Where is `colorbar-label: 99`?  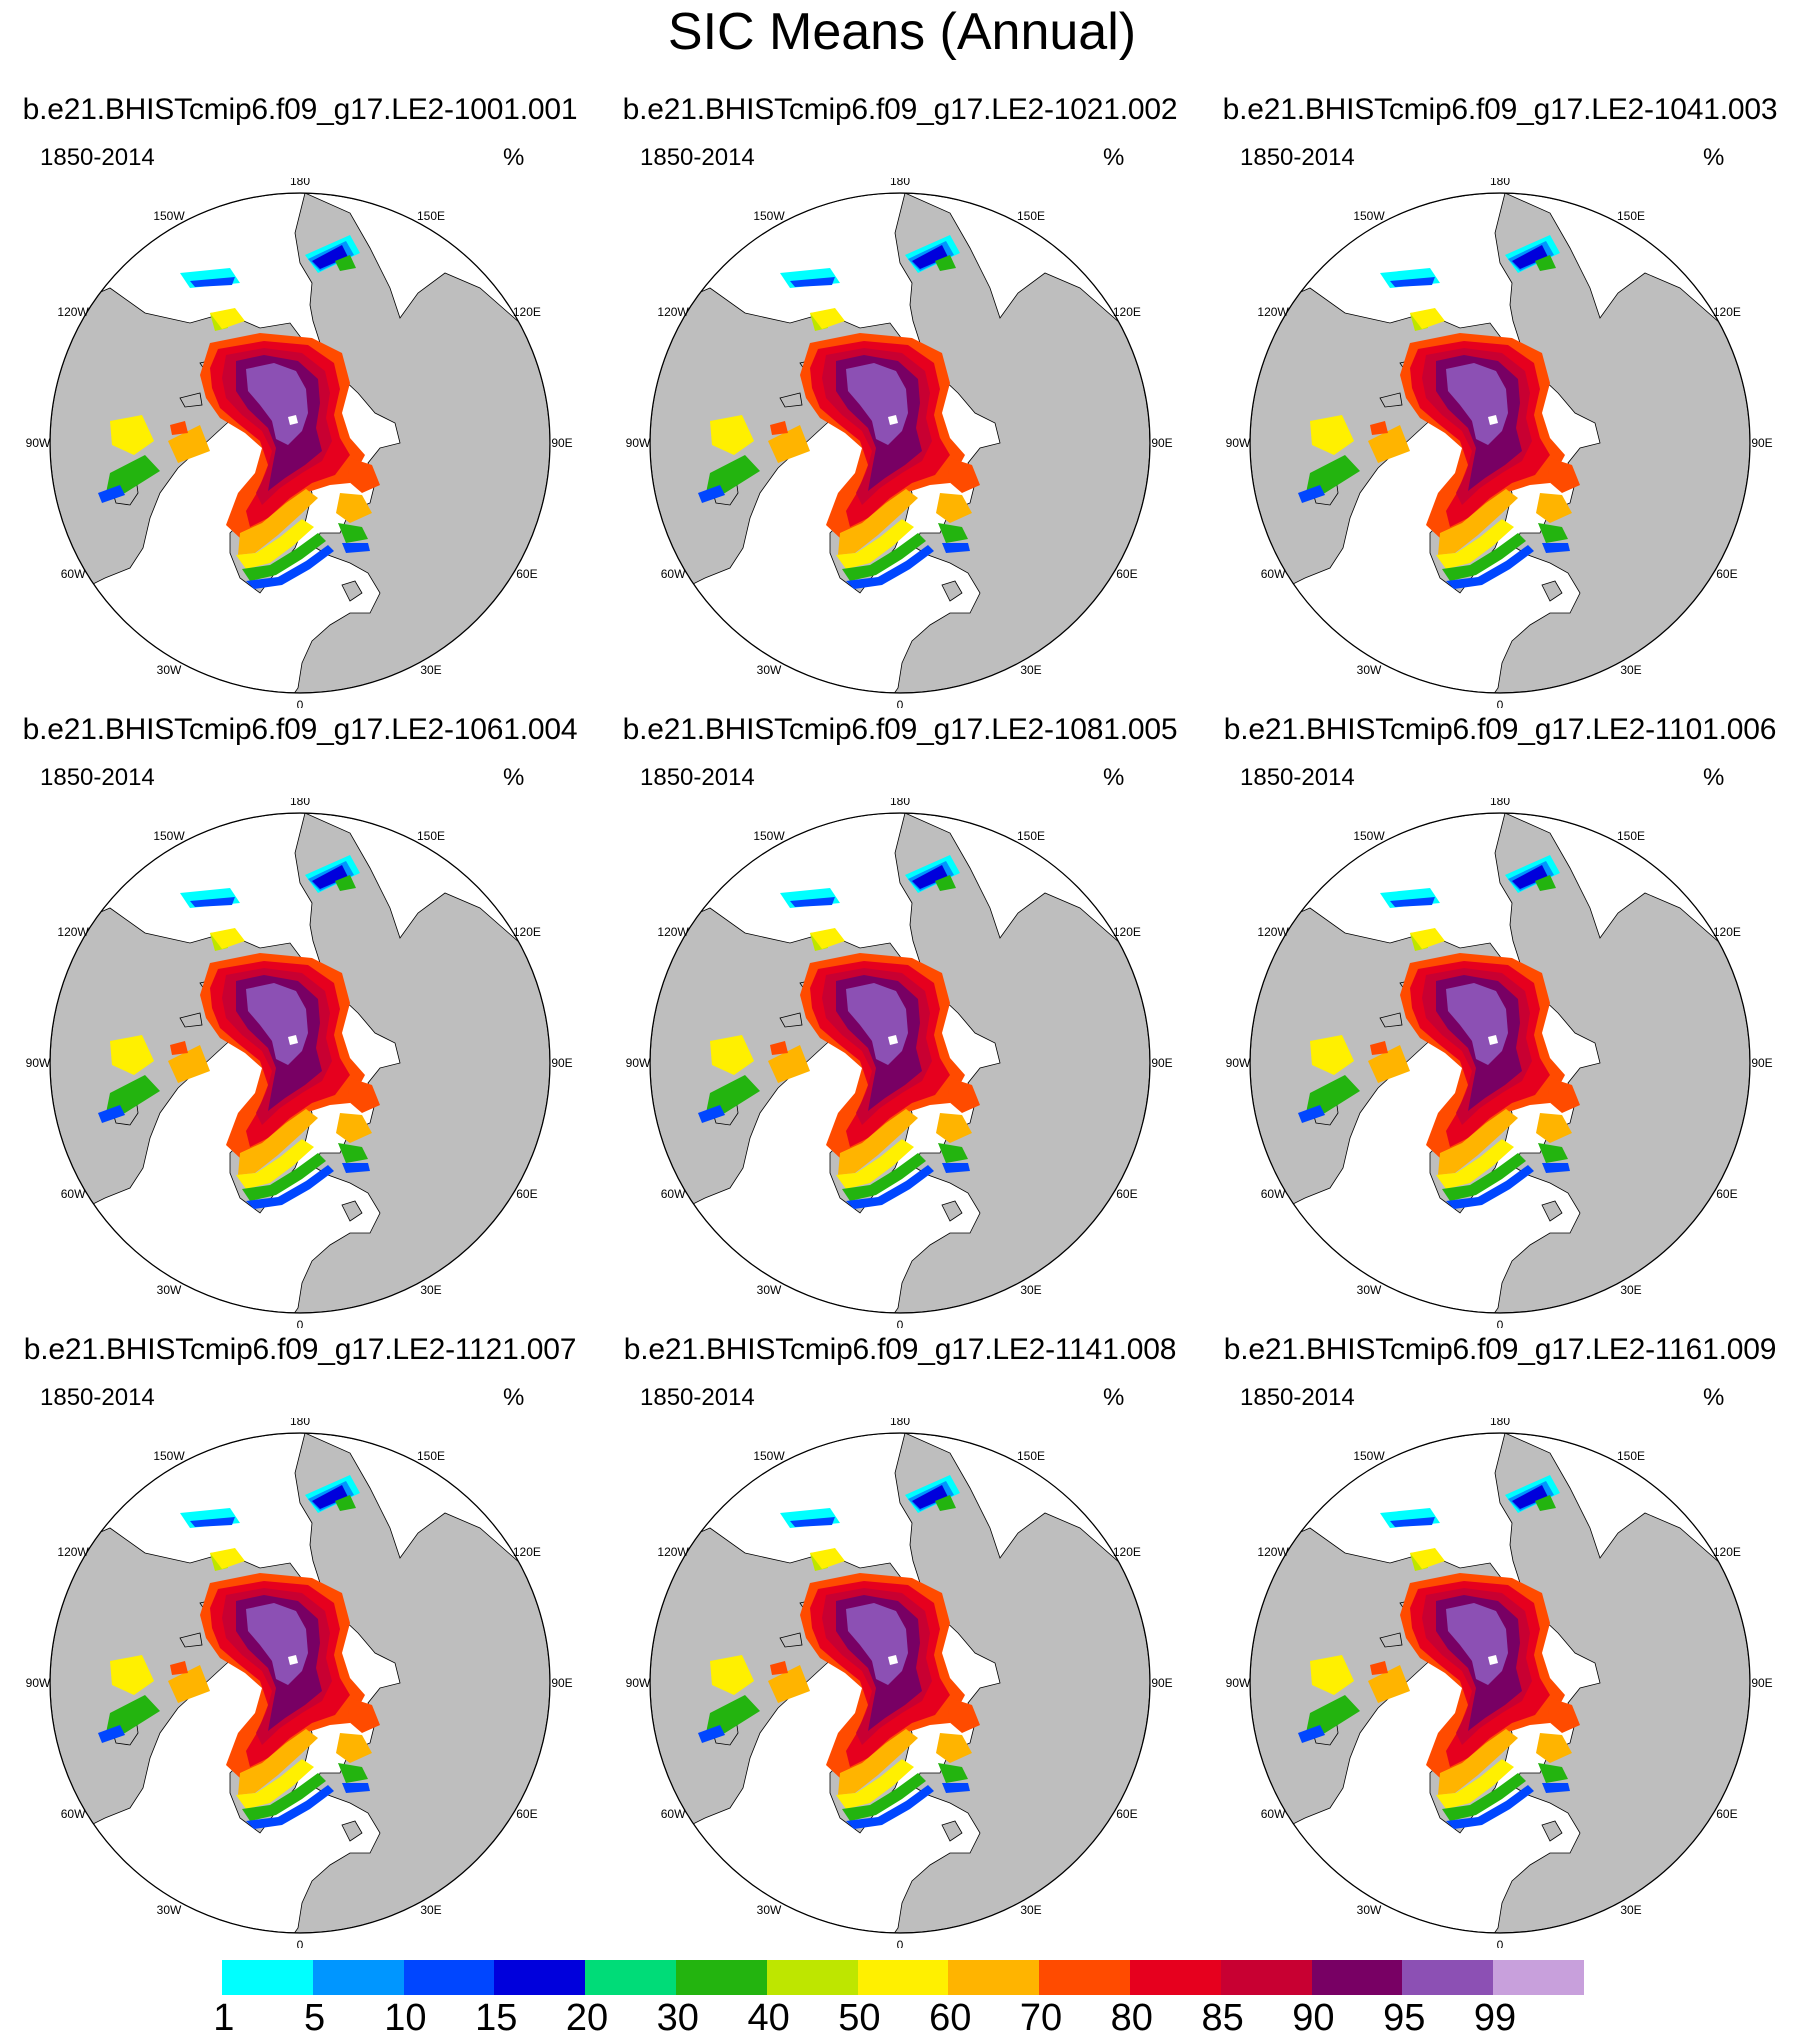
colorbar-label: 99 is located at coordinates (1495, 2018).